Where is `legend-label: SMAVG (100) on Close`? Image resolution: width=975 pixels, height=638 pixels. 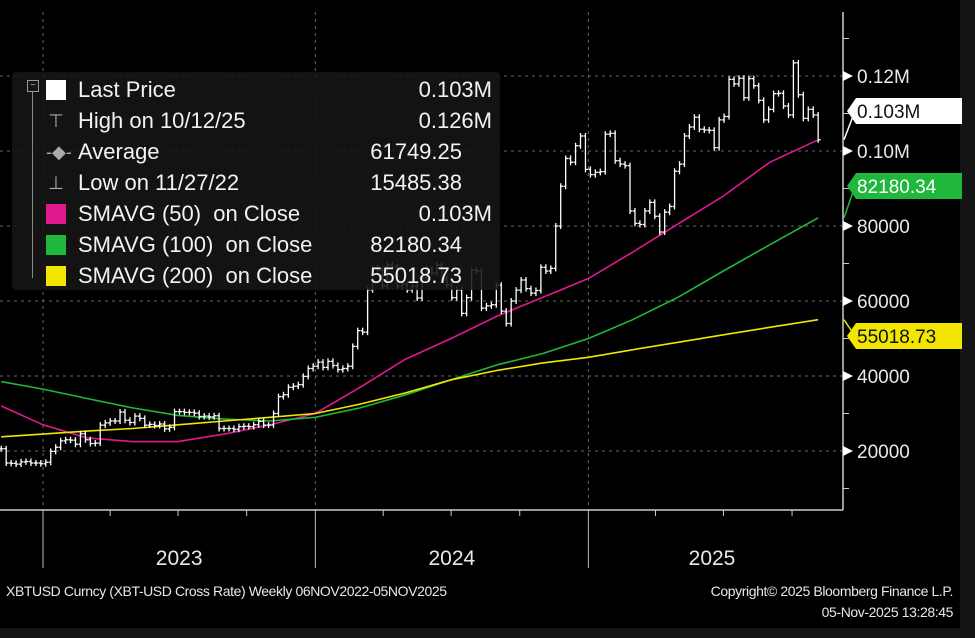 legend-label: SMAVG (100) on Close is located at coordinates (195, 244).